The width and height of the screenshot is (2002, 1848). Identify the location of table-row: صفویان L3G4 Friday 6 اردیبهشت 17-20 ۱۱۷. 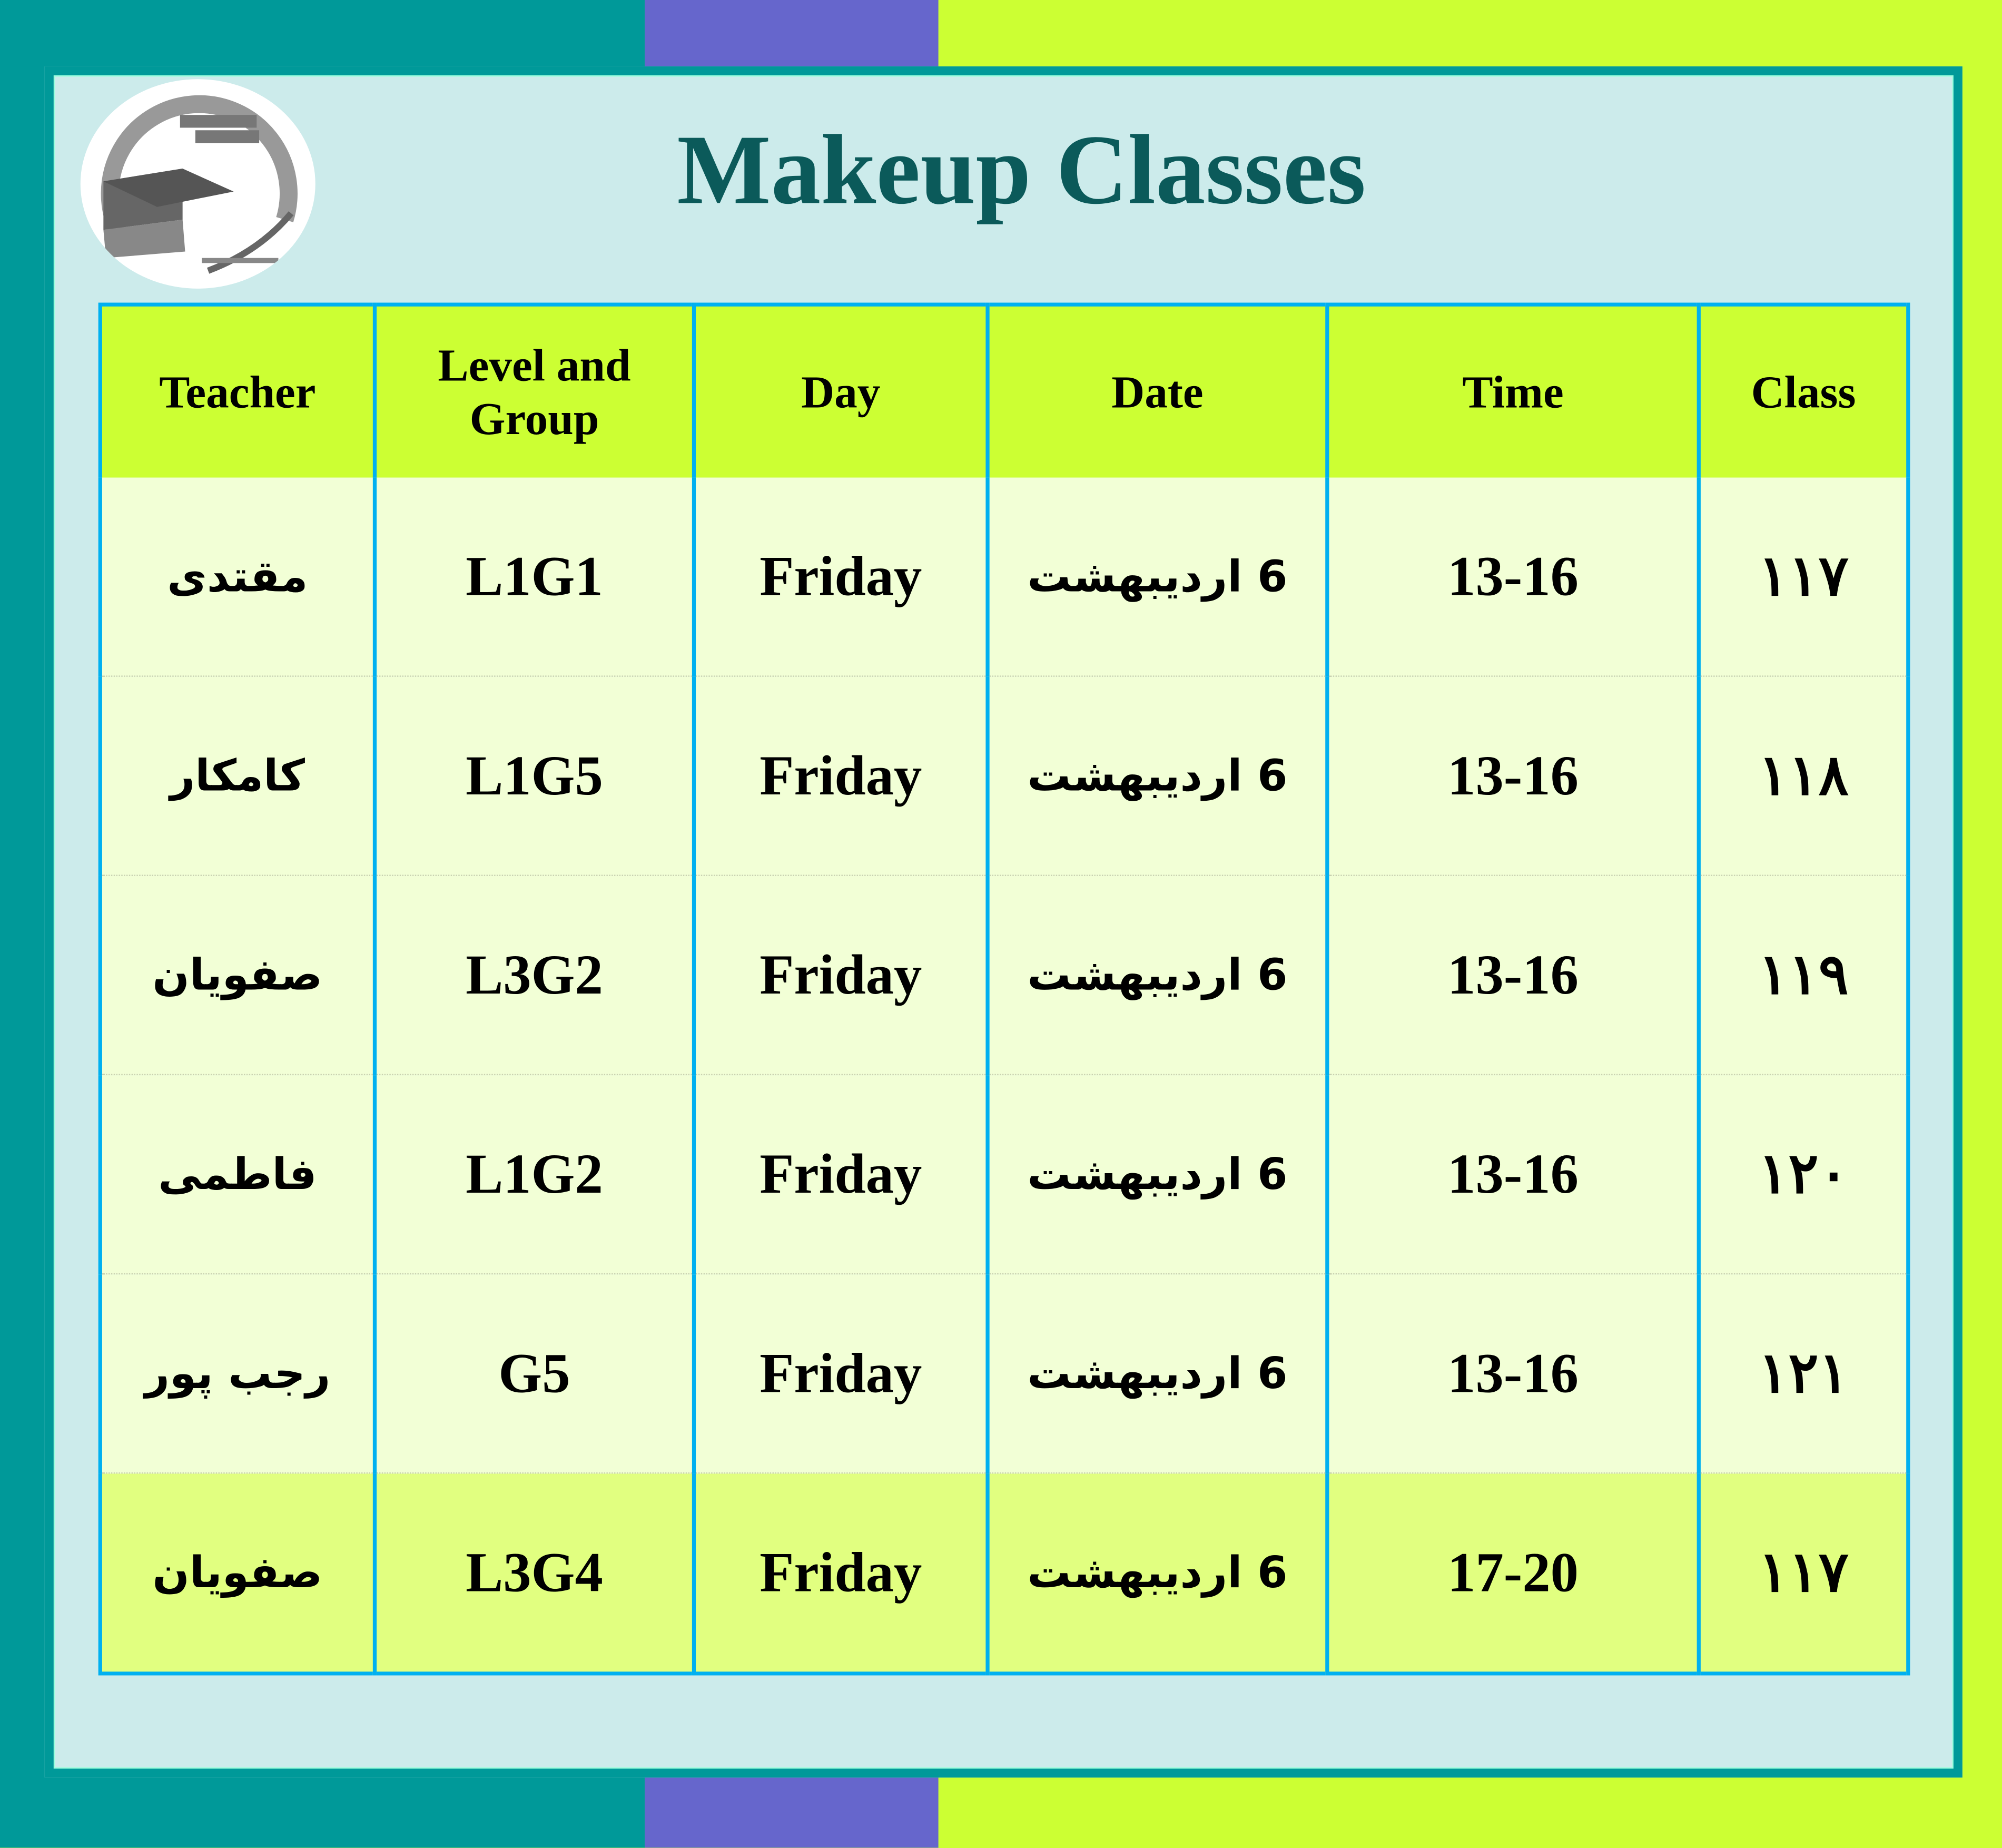
(1004, 1574).